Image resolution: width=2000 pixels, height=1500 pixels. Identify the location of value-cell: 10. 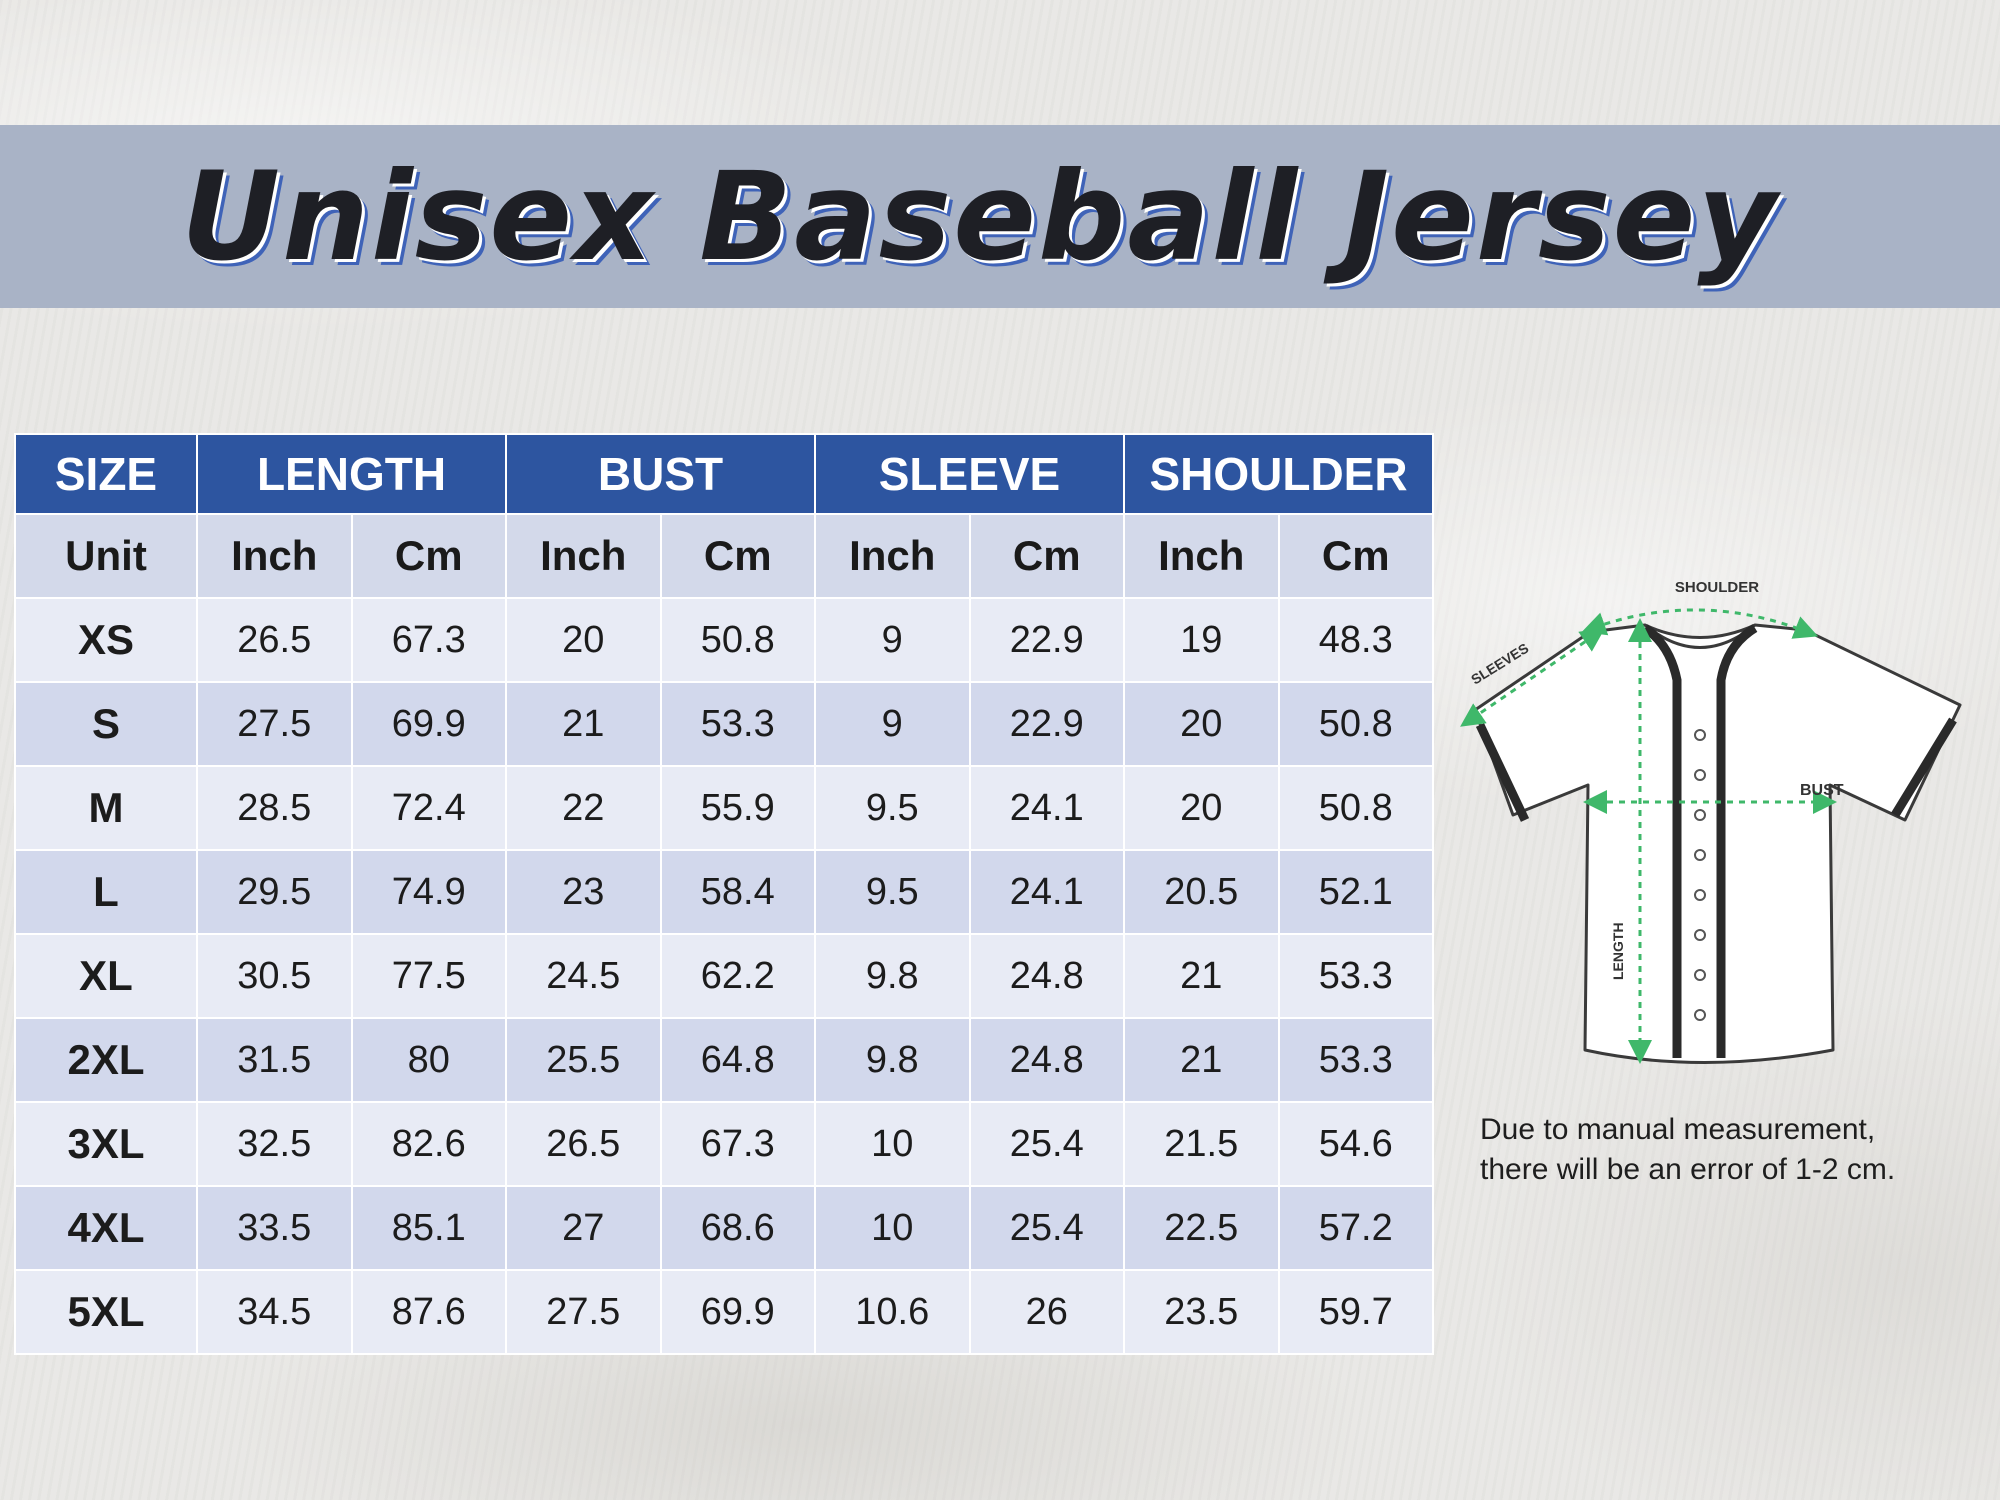
(892, 1144).